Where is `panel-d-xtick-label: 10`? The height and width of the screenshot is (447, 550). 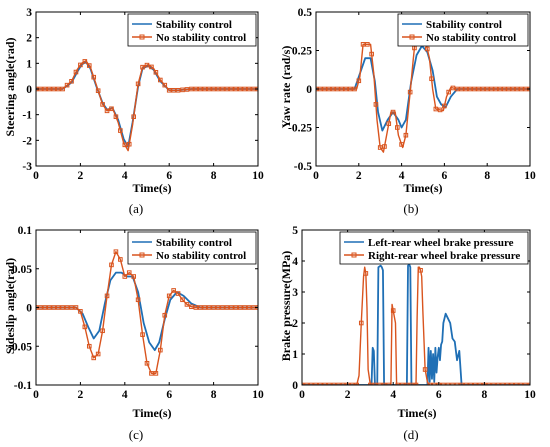
panel-d-xtick-label: 10 is located at coordinates (530, 395).